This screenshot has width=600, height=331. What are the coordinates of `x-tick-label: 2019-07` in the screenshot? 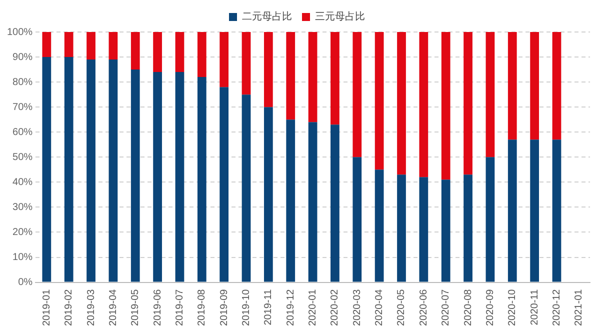 It's located at (180, 307).